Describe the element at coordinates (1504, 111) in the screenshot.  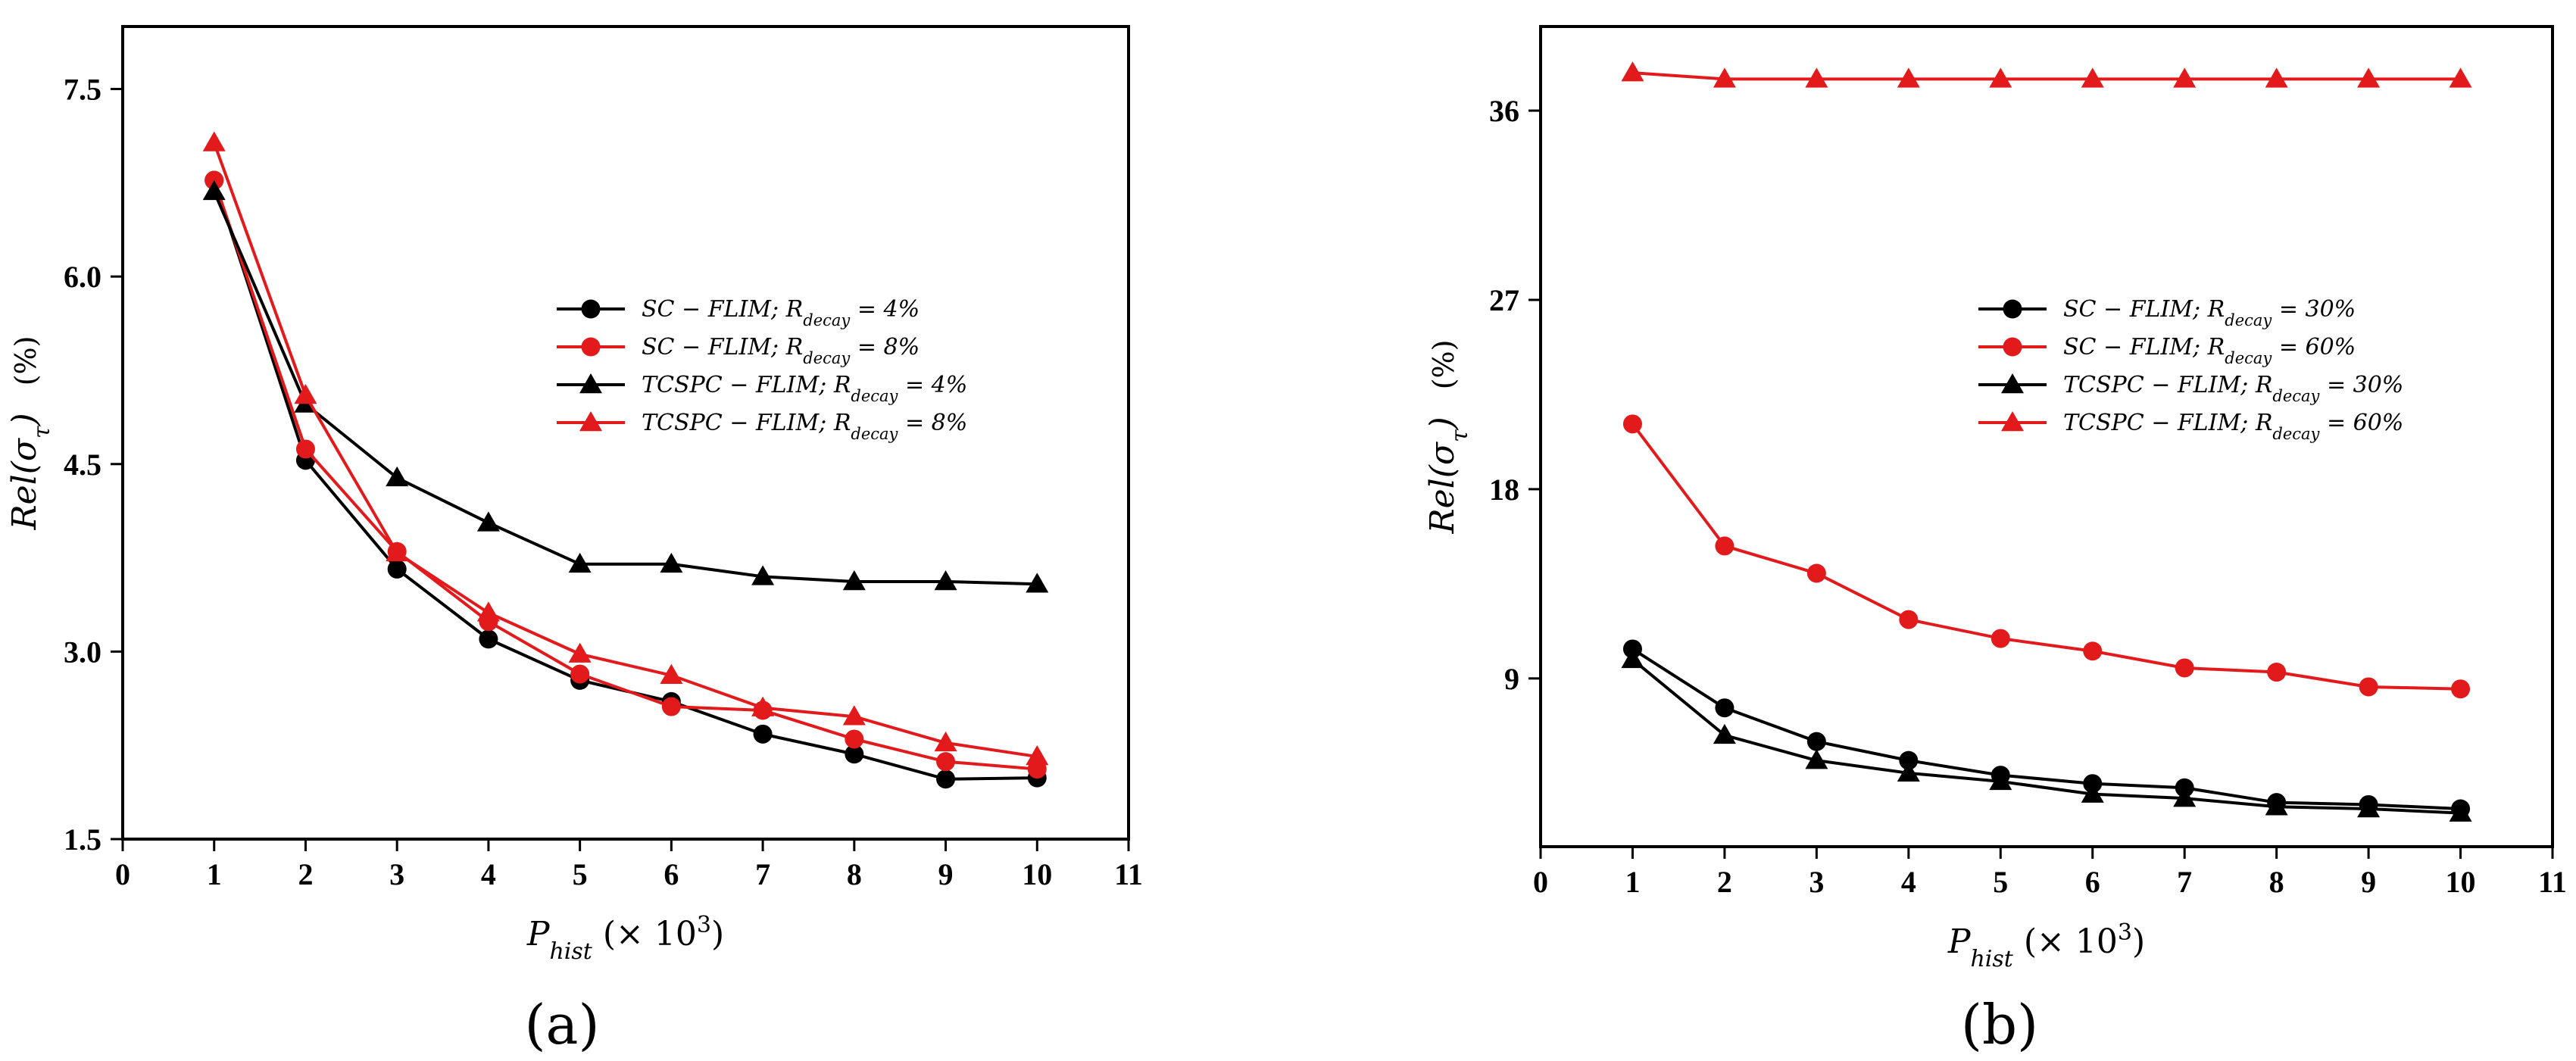
I see `y-tick-label: 36` at that location.